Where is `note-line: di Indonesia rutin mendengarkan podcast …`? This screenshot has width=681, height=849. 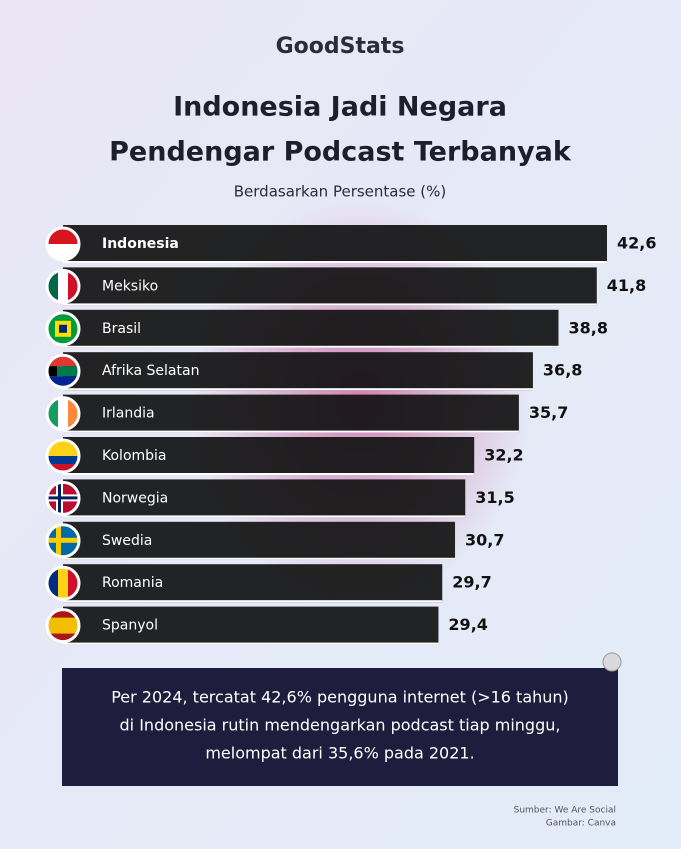
note-line: di Indonesia rutin mendengarkan podcast … is located at coordinates (340, 725).